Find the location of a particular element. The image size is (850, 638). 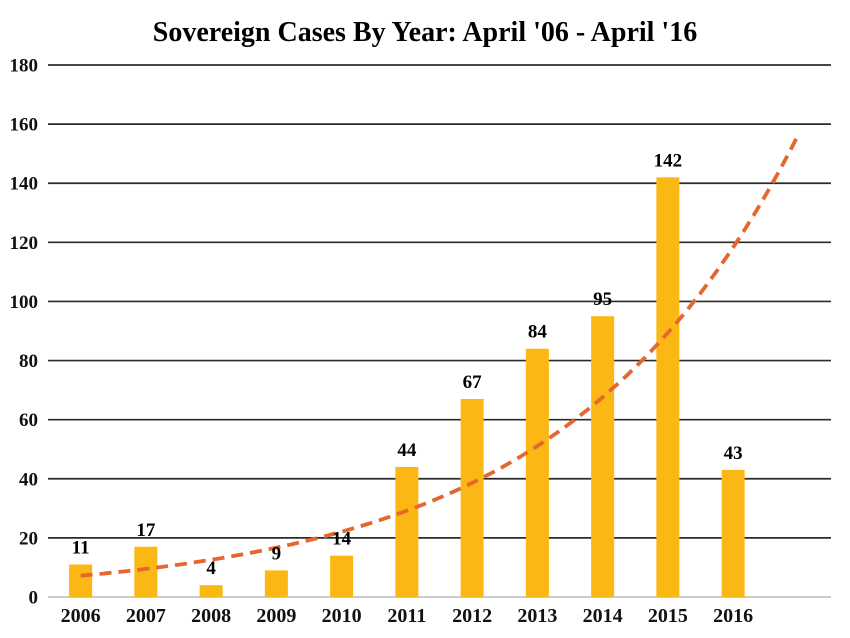

bar-value-label: 142 is located at coordinates (668, 160).